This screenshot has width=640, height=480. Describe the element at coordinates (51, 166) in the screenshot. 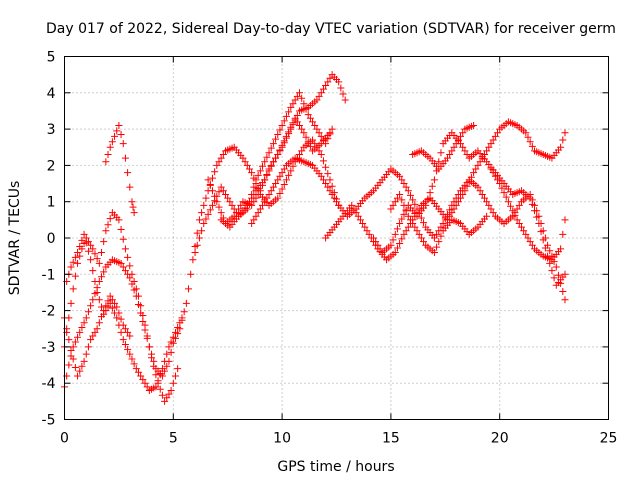

I see `y-tick-label: 2` at that location.